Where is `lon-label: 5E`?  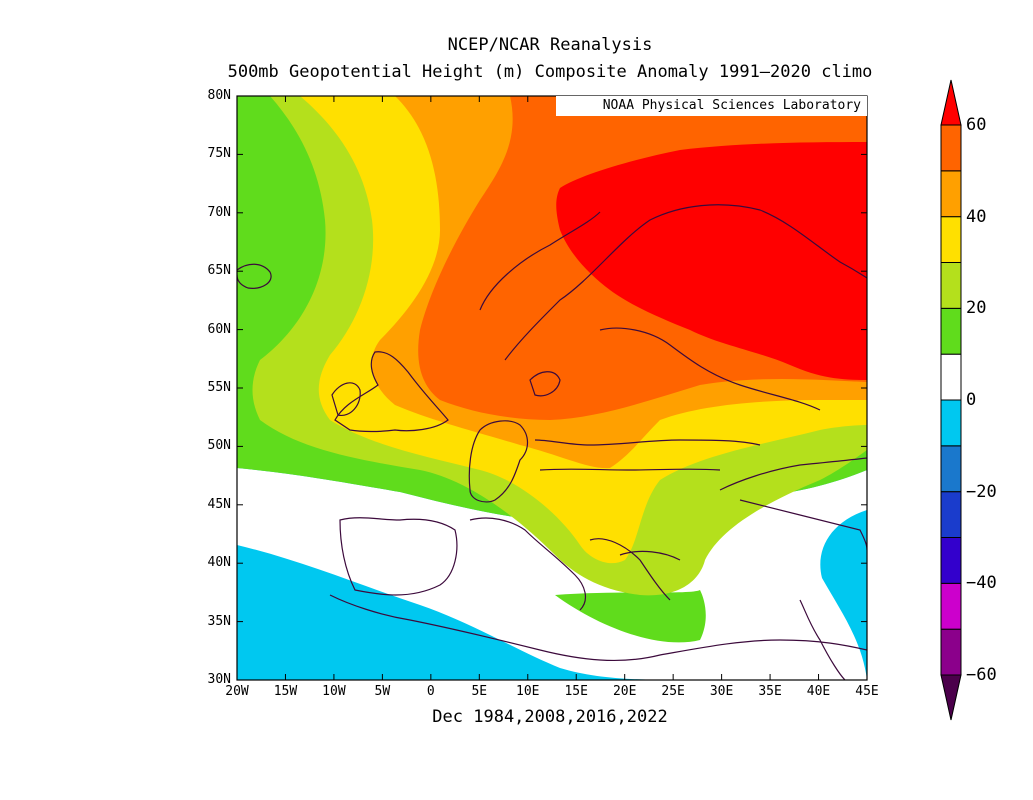
lon-label: 5E is located at coordinates (479, 691).